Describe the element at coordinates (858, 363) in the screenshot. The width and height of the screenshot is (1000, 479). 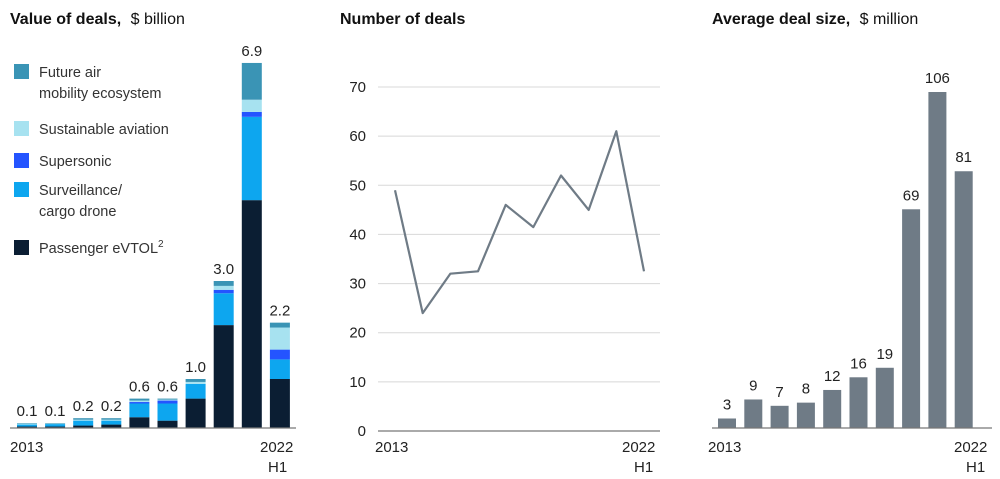
I see `size-bar-label: 16` at that location.